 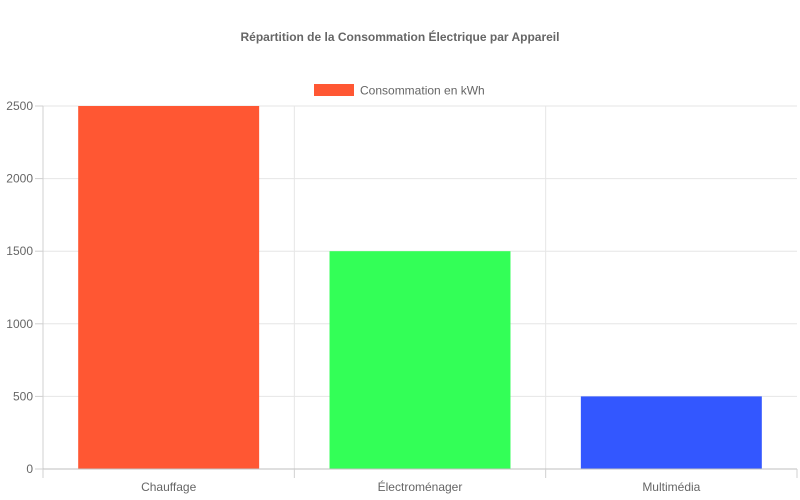 I want to click on x-axis-ticks: Chauffage Électroménager Multimédia, so click(x=420, y=481).